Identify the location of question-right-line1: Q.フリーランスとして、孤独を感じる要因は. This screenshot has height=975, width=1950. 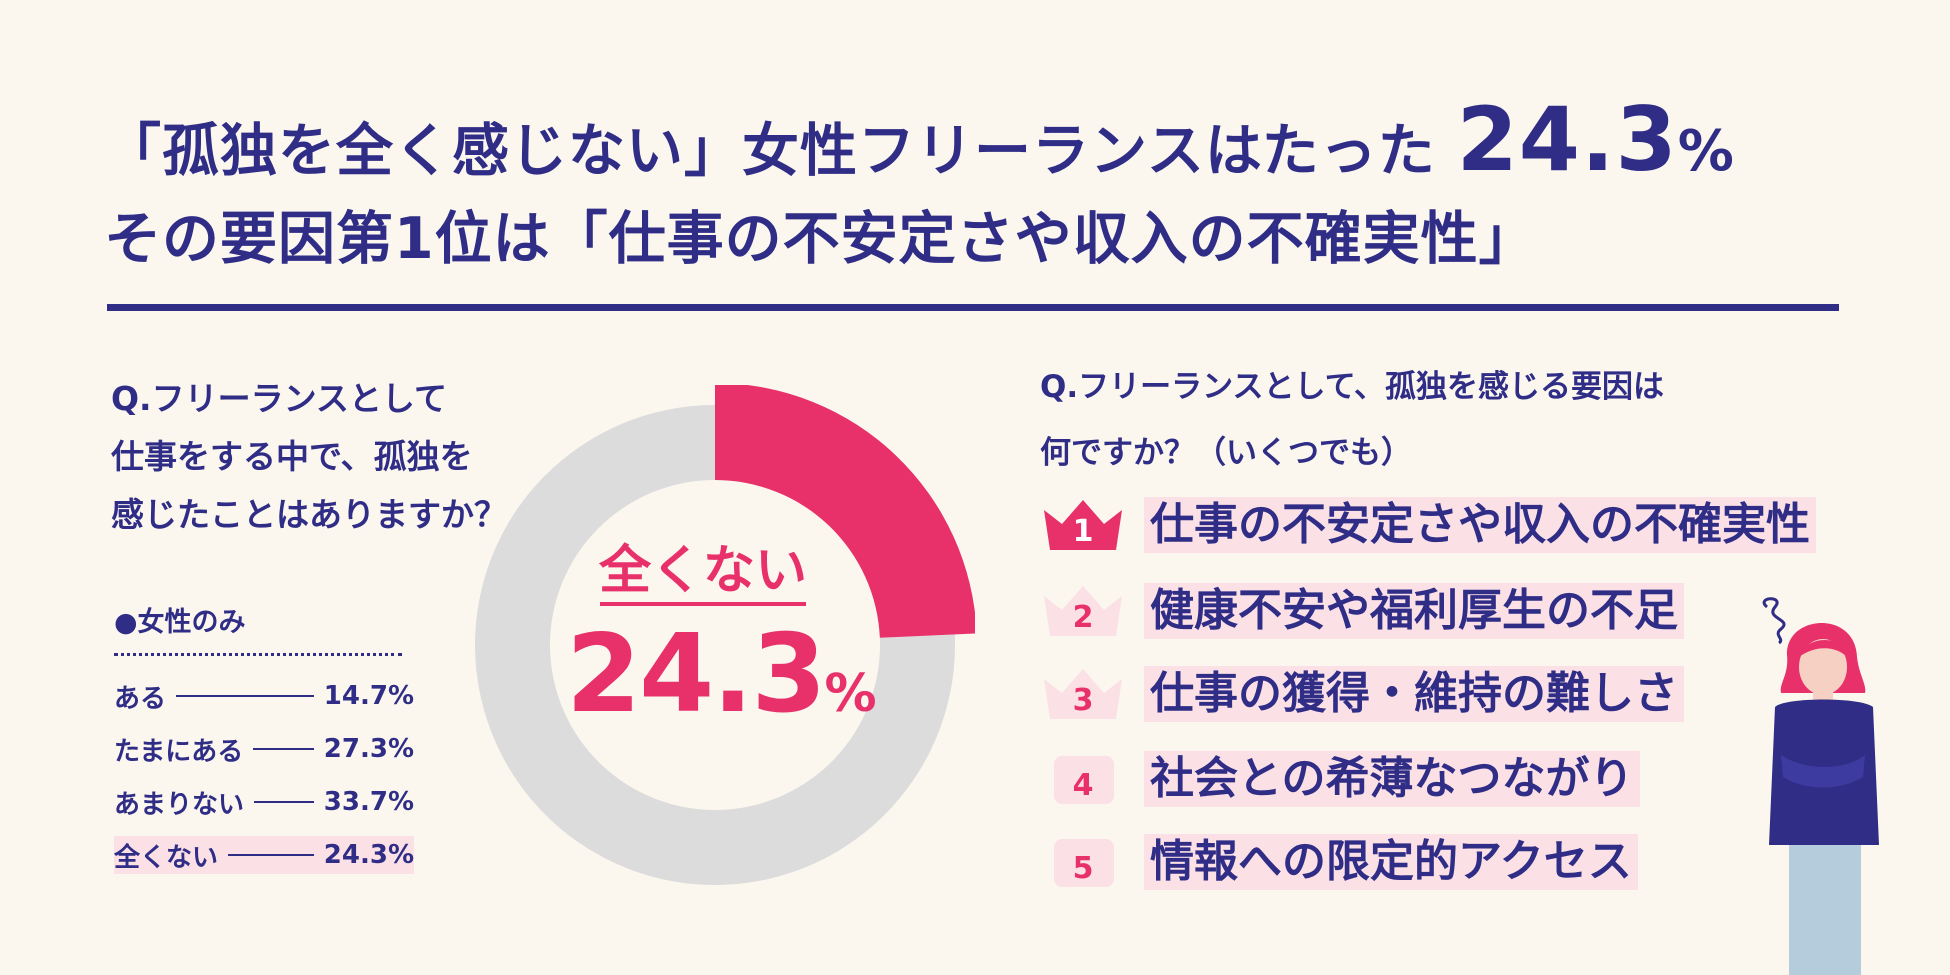
(1352, 387).